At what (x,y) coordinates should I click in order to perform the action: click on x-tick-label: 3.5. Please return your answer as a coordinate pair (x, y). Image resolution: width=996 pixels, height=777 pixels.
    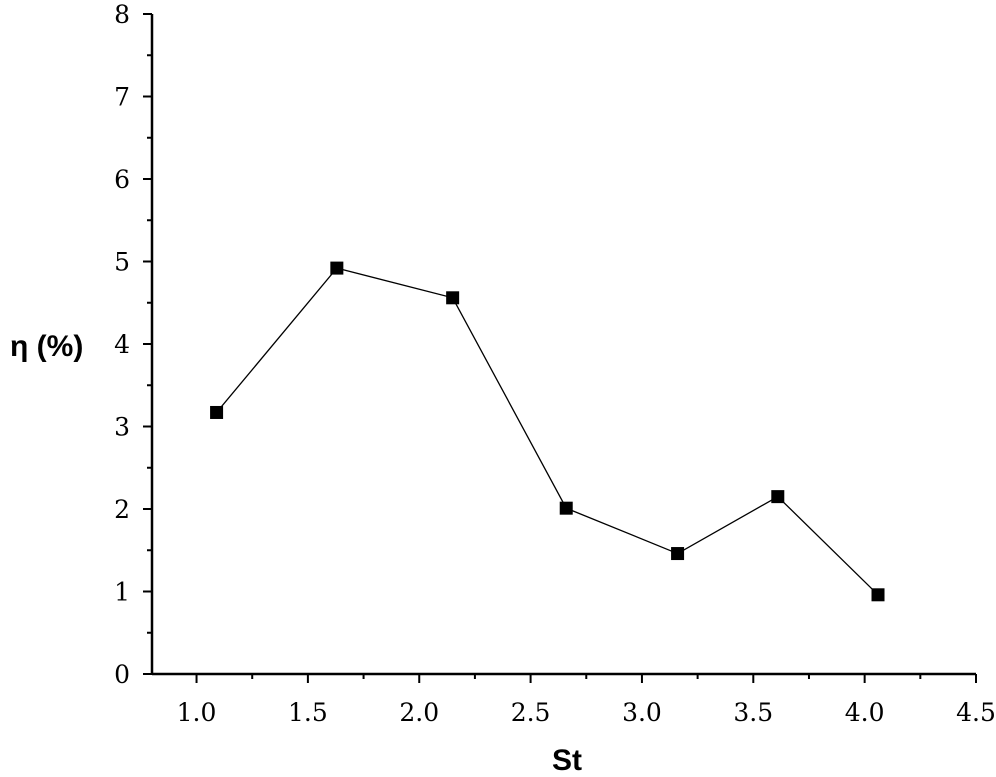
    Looking at the image, I should click on (753, 712).